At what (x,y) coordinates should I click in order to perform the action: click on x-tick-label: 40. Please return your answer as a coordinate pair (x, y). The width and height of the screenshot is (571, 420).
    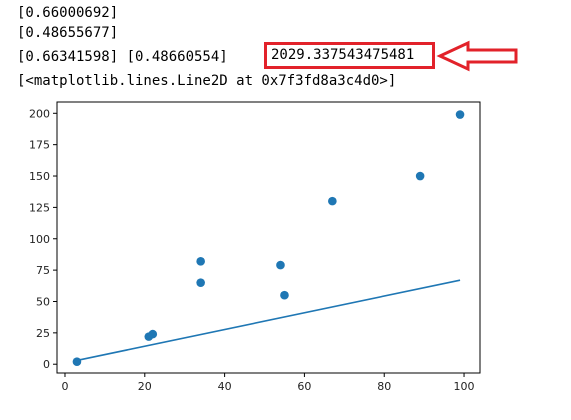
    Looking at the image, I should click on (225, 386).